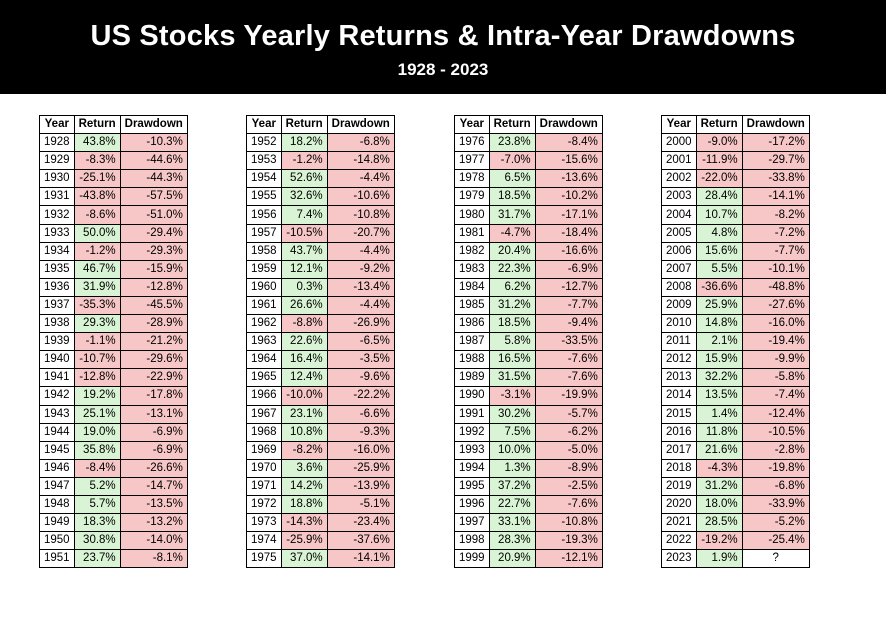 Image resolution: width=886 pixels, height=627 pixels. What do you see at coordinates (512, 305) in the screenshot?
I see `return-cell: 31.2%` at bounding box center [512, 305].